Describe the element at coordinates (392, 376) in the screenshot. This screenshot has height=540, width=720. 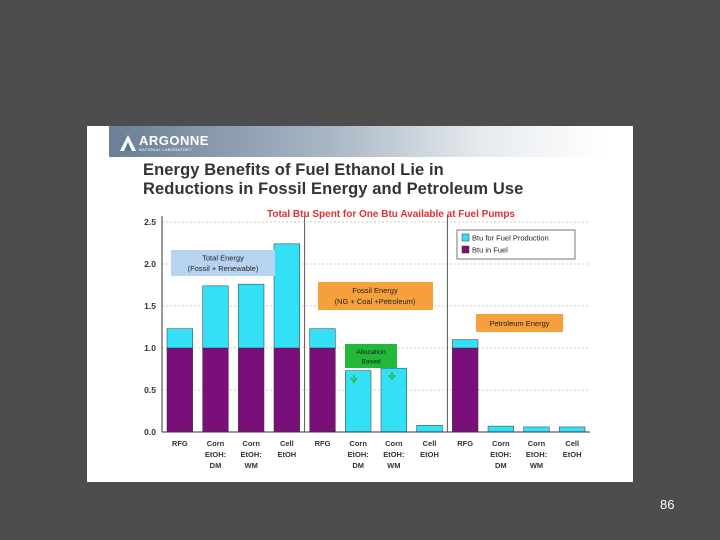
I see `allocation-arrow-right-icon` at that location.